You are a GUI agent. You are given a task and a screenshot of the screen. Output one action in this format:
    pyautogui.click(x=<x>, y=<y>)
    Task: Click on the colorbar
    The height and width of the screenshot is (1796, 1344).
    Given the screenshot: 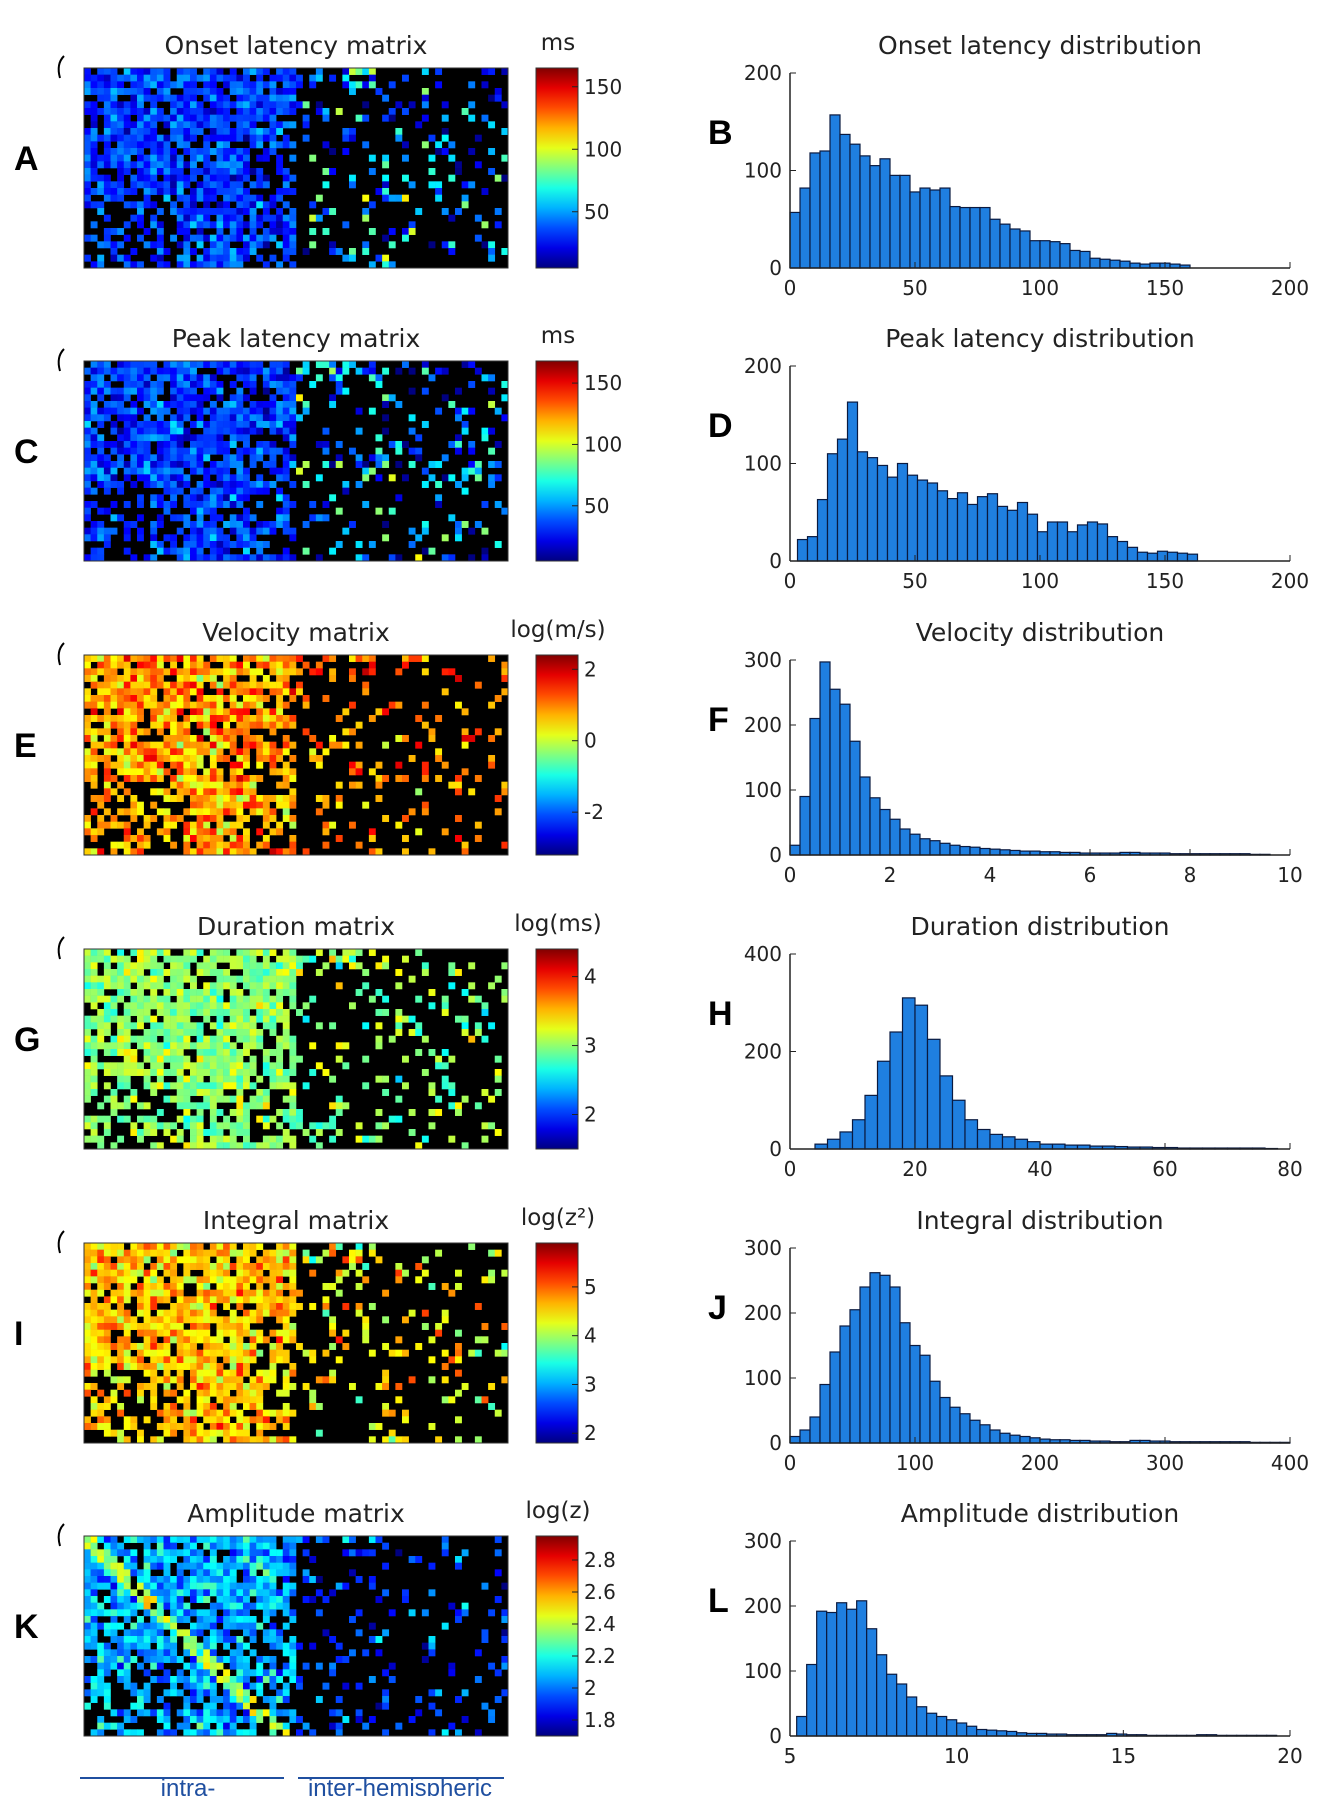 What is the action you would take?
    pyautogui.click(x=557, y=461)
    